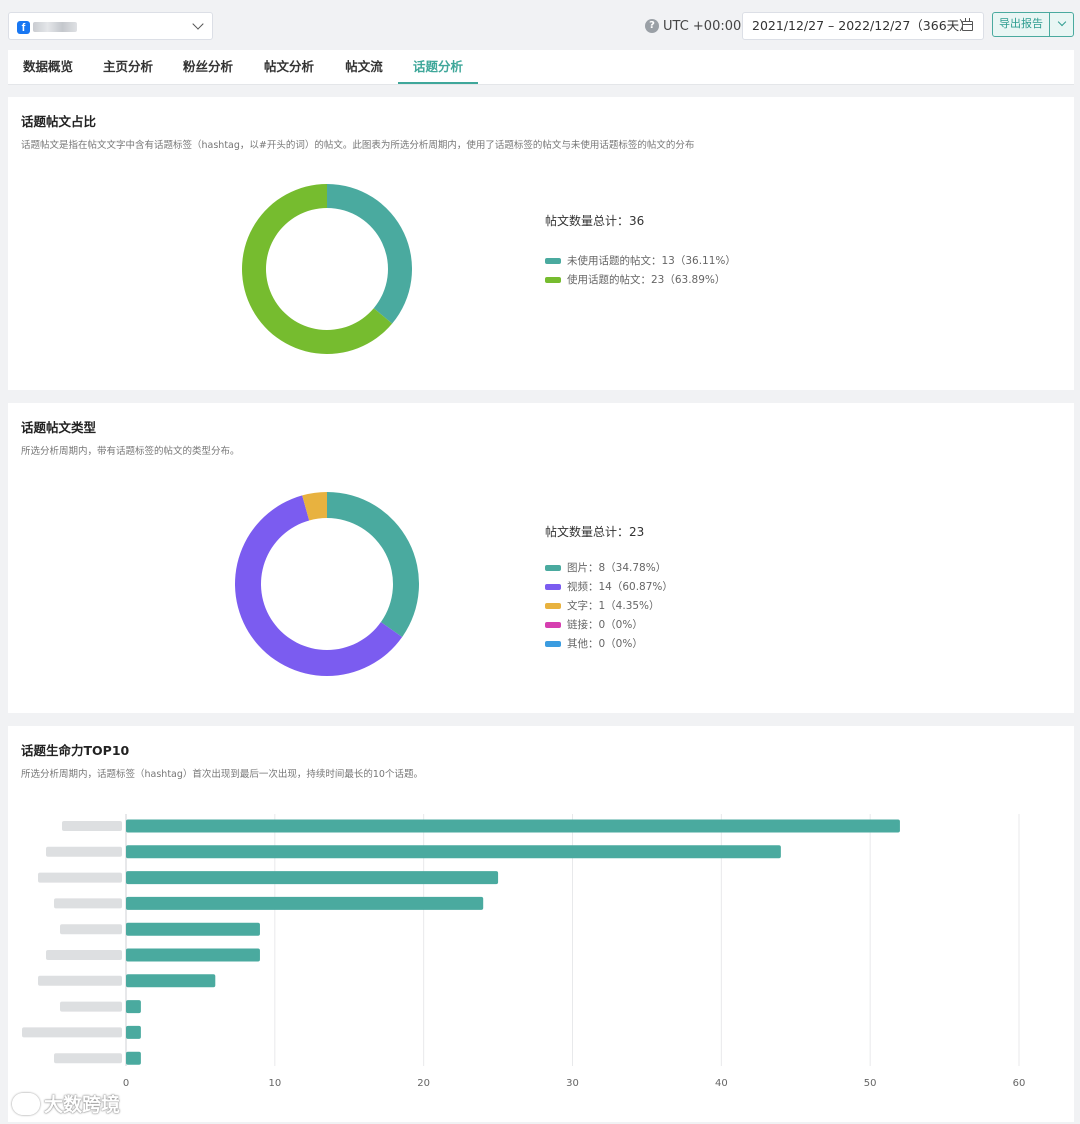 This screenshot has width=1080, height=1124. I want to click on legend-label: 视频：14（60.87%）, so click(620, 587).